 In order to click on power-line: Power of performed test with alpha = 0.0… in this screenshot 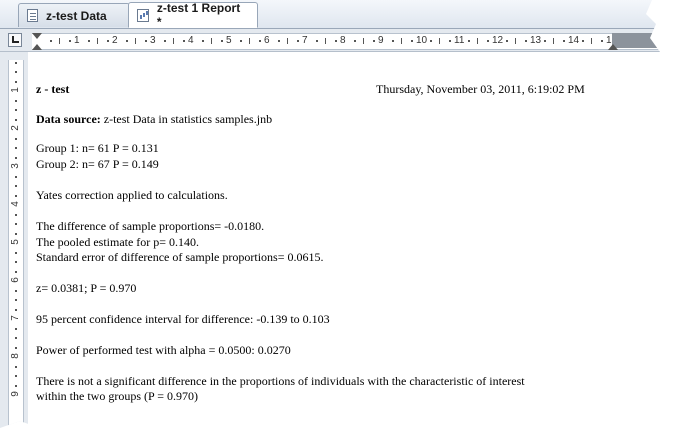, I will do `click(163, 350)`.